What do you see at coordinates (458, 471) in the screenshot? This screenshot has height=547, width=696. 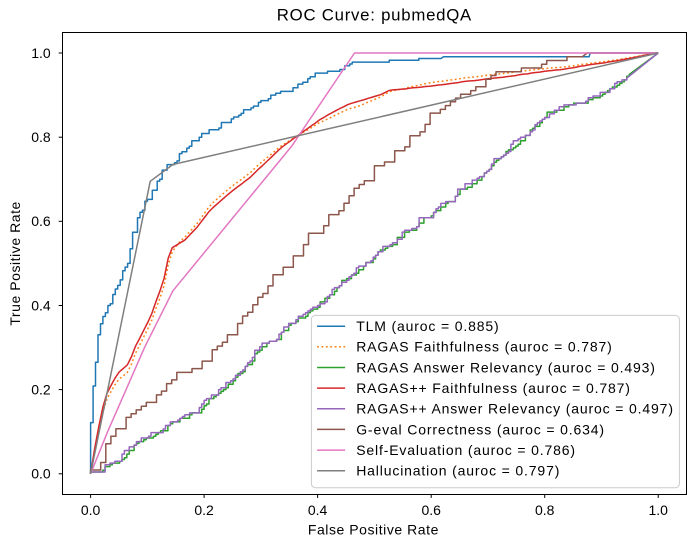 I see `svg-text: Hallucination (auroc = 0.797)` at bounding box center [458, 471].